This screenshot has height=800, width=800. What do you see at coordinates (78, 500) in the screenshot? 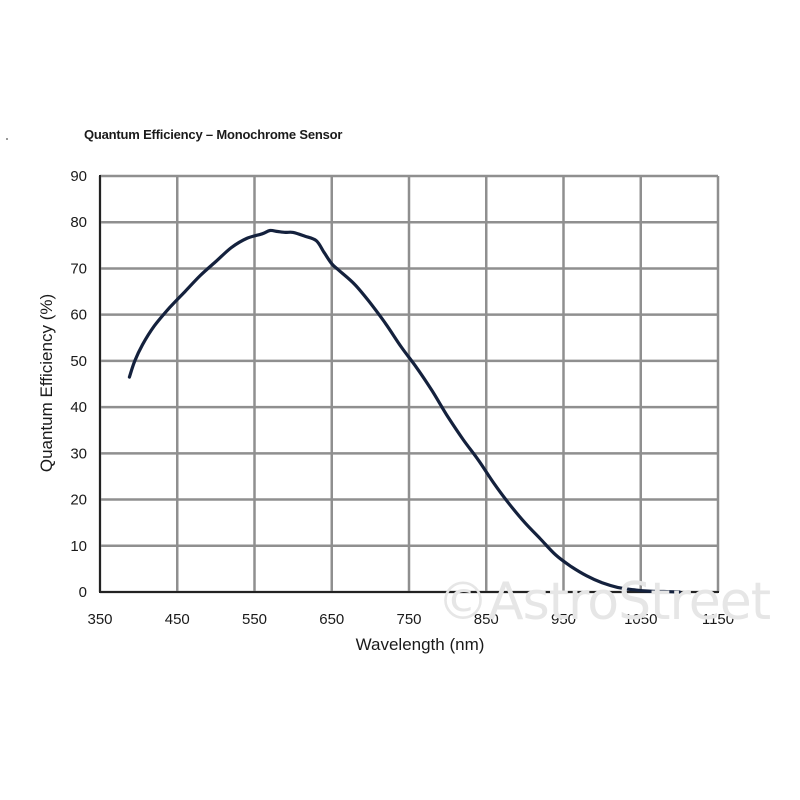
I see `y-tick-label: 20` at bounding box center [78, 500].